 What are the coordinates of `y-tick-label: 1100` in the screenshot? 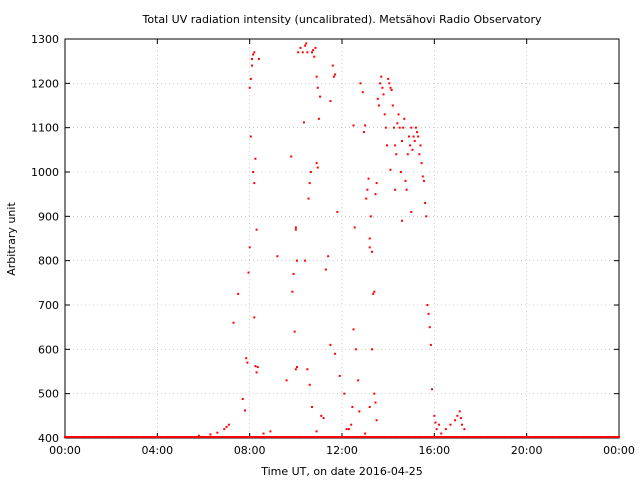 It's located at (45, 128).